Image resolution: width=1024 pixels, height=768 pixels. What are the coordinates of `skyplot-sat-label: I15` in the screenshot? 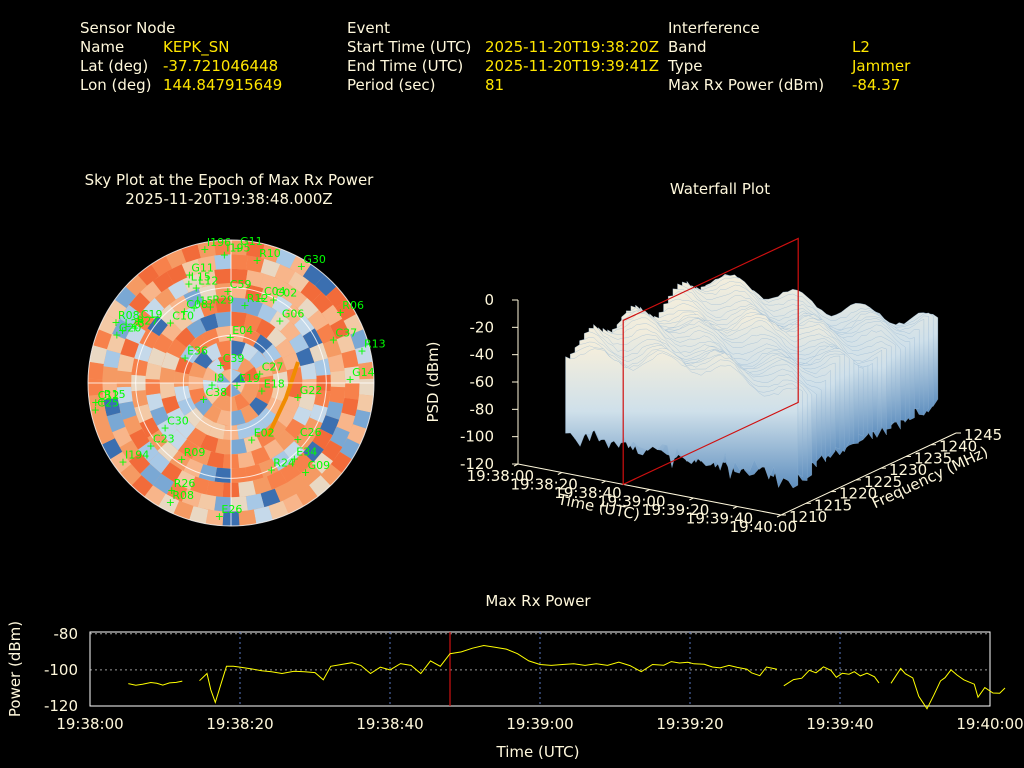 It's located at (204, 300).